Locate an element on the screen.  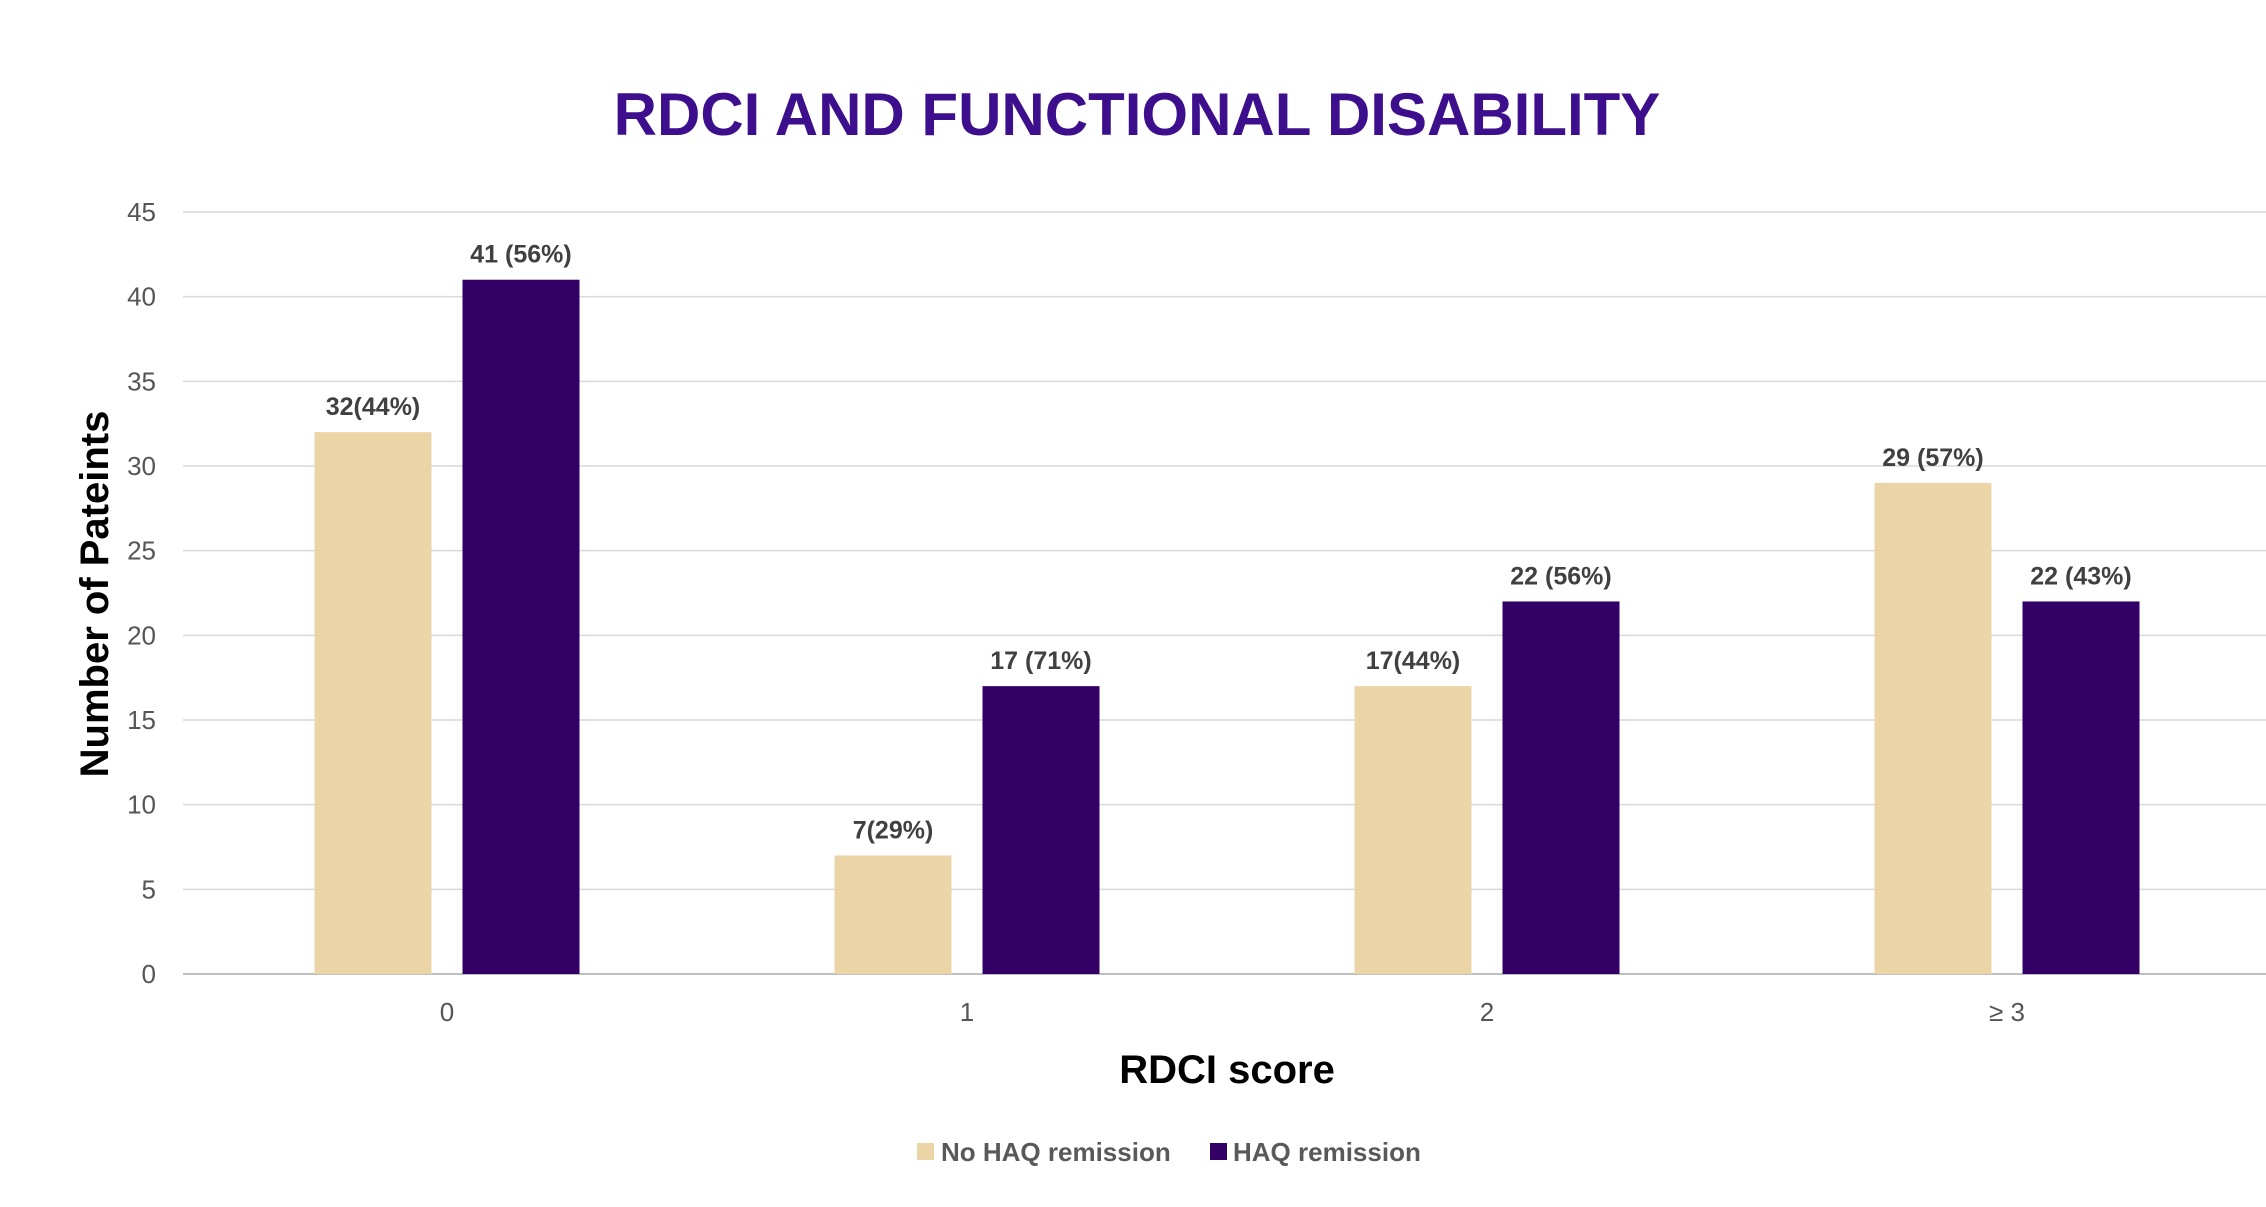
legend: No HAQ remission HAQ remission is located at coordinates (1169, 1152).